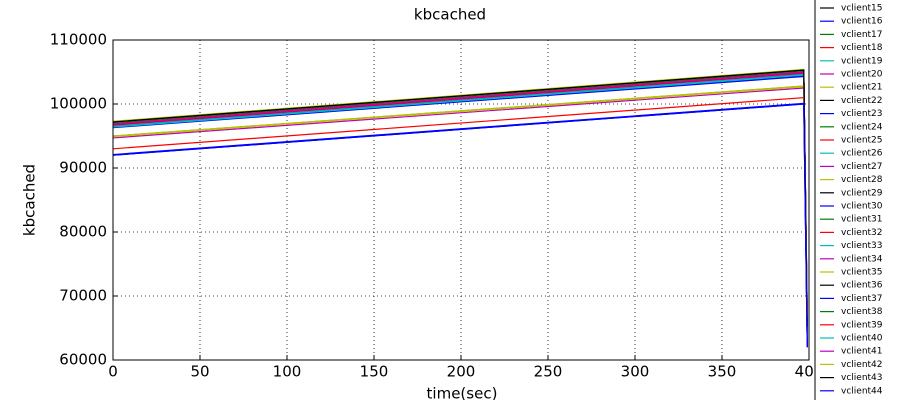  Describe the element at coordinates (862, 48) in the screenshot. I see `legend-label: vclient18` at that location.